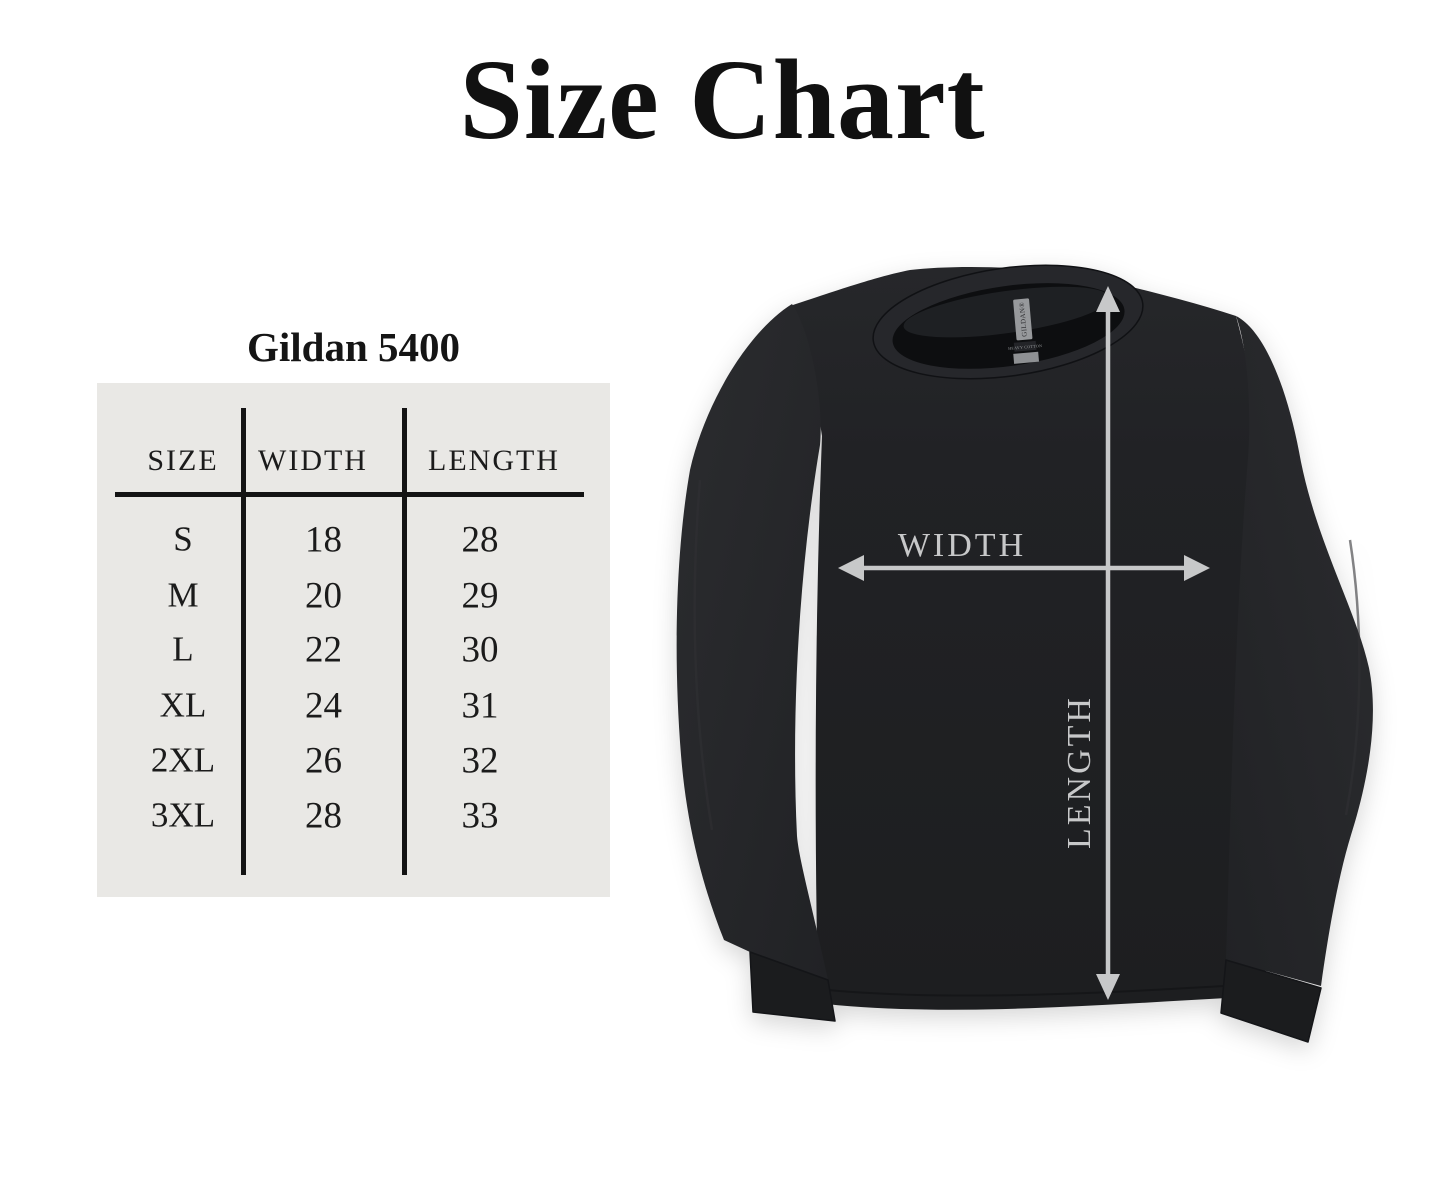 The width and height of the screenshot is (1445, 1204). What do you see at coordinates (183, 649) in the screenshot?
I see `size-value: L` at bounding box center [183, 649].